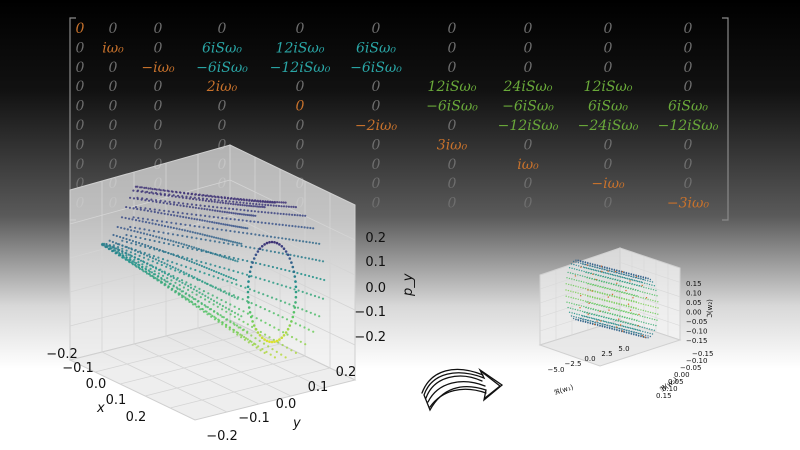 Image resolution: width=800 pixels, height=450 pixels. I want to click on curved-arrow-icon, so click(462, 390).